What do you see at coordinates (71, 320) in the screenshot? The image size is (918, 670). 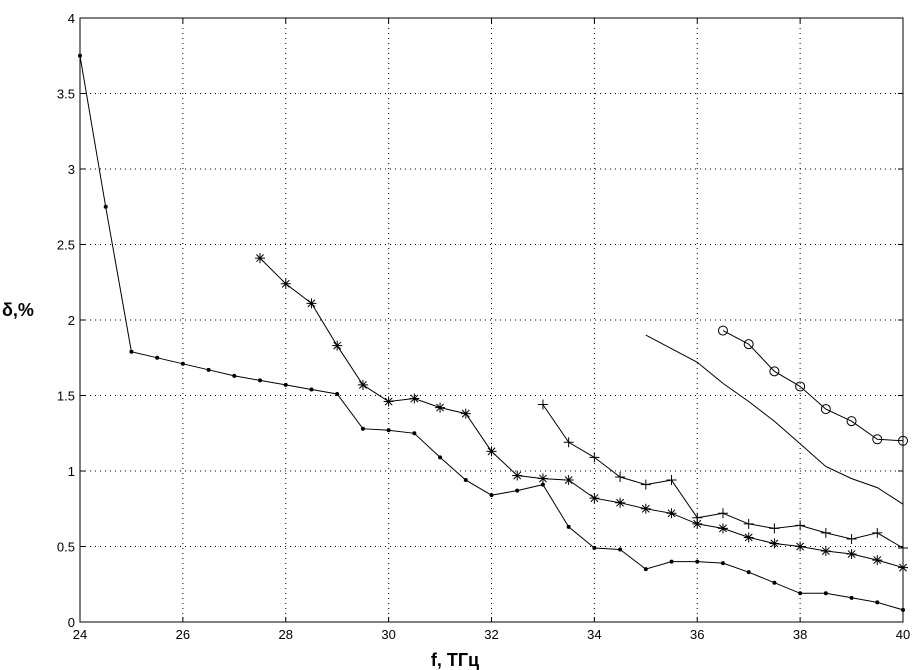 I see `y-tick-label: 2` at bounding box center [71, 320].